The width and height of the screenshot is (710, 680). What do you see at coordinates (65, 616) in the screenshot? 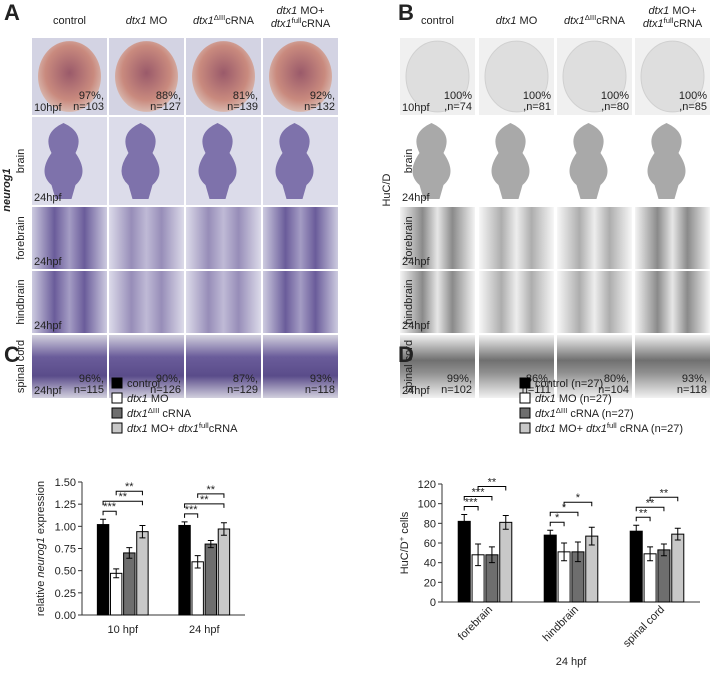
I see `y-tick-label: 0.00` at bounding box center [65, 616].